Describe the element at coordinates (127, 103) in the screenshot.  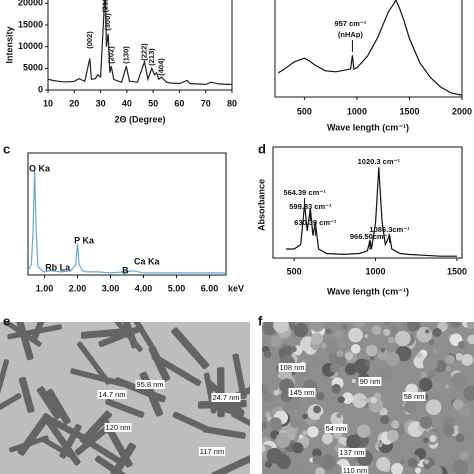
I see `x-tick-label: 40` at that location.